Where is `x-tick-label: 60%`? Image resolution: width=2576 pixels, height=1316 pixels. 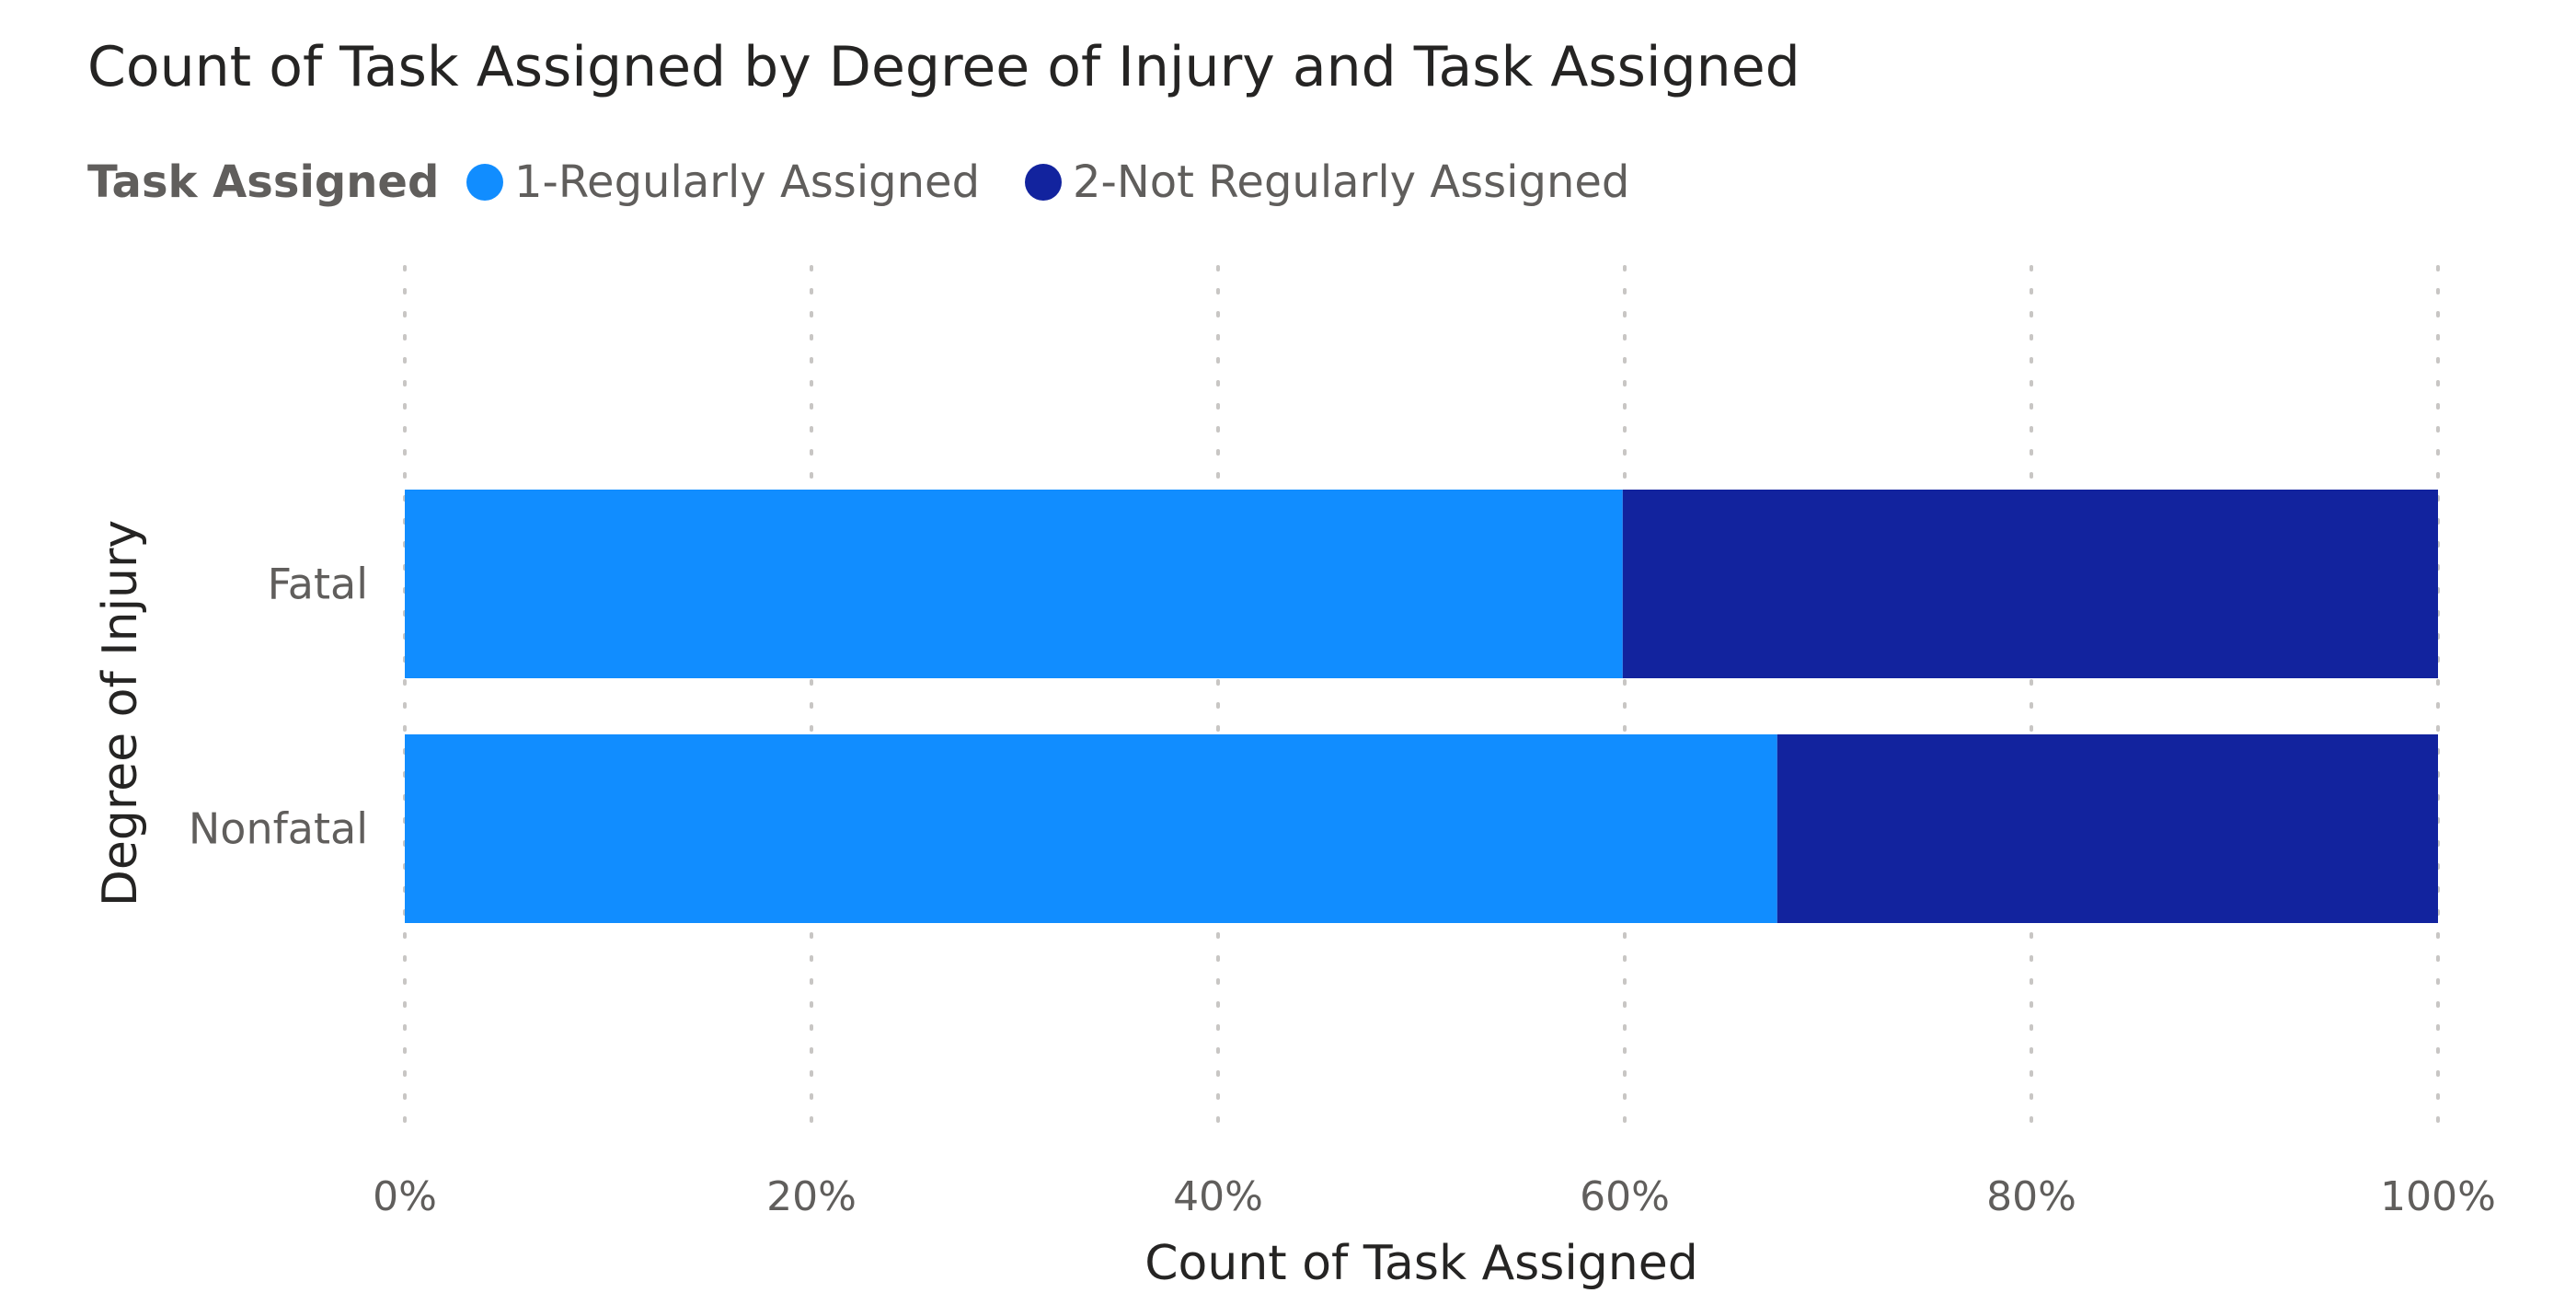 x-tick-label: 60% is located at coordinates (1625, 1196).